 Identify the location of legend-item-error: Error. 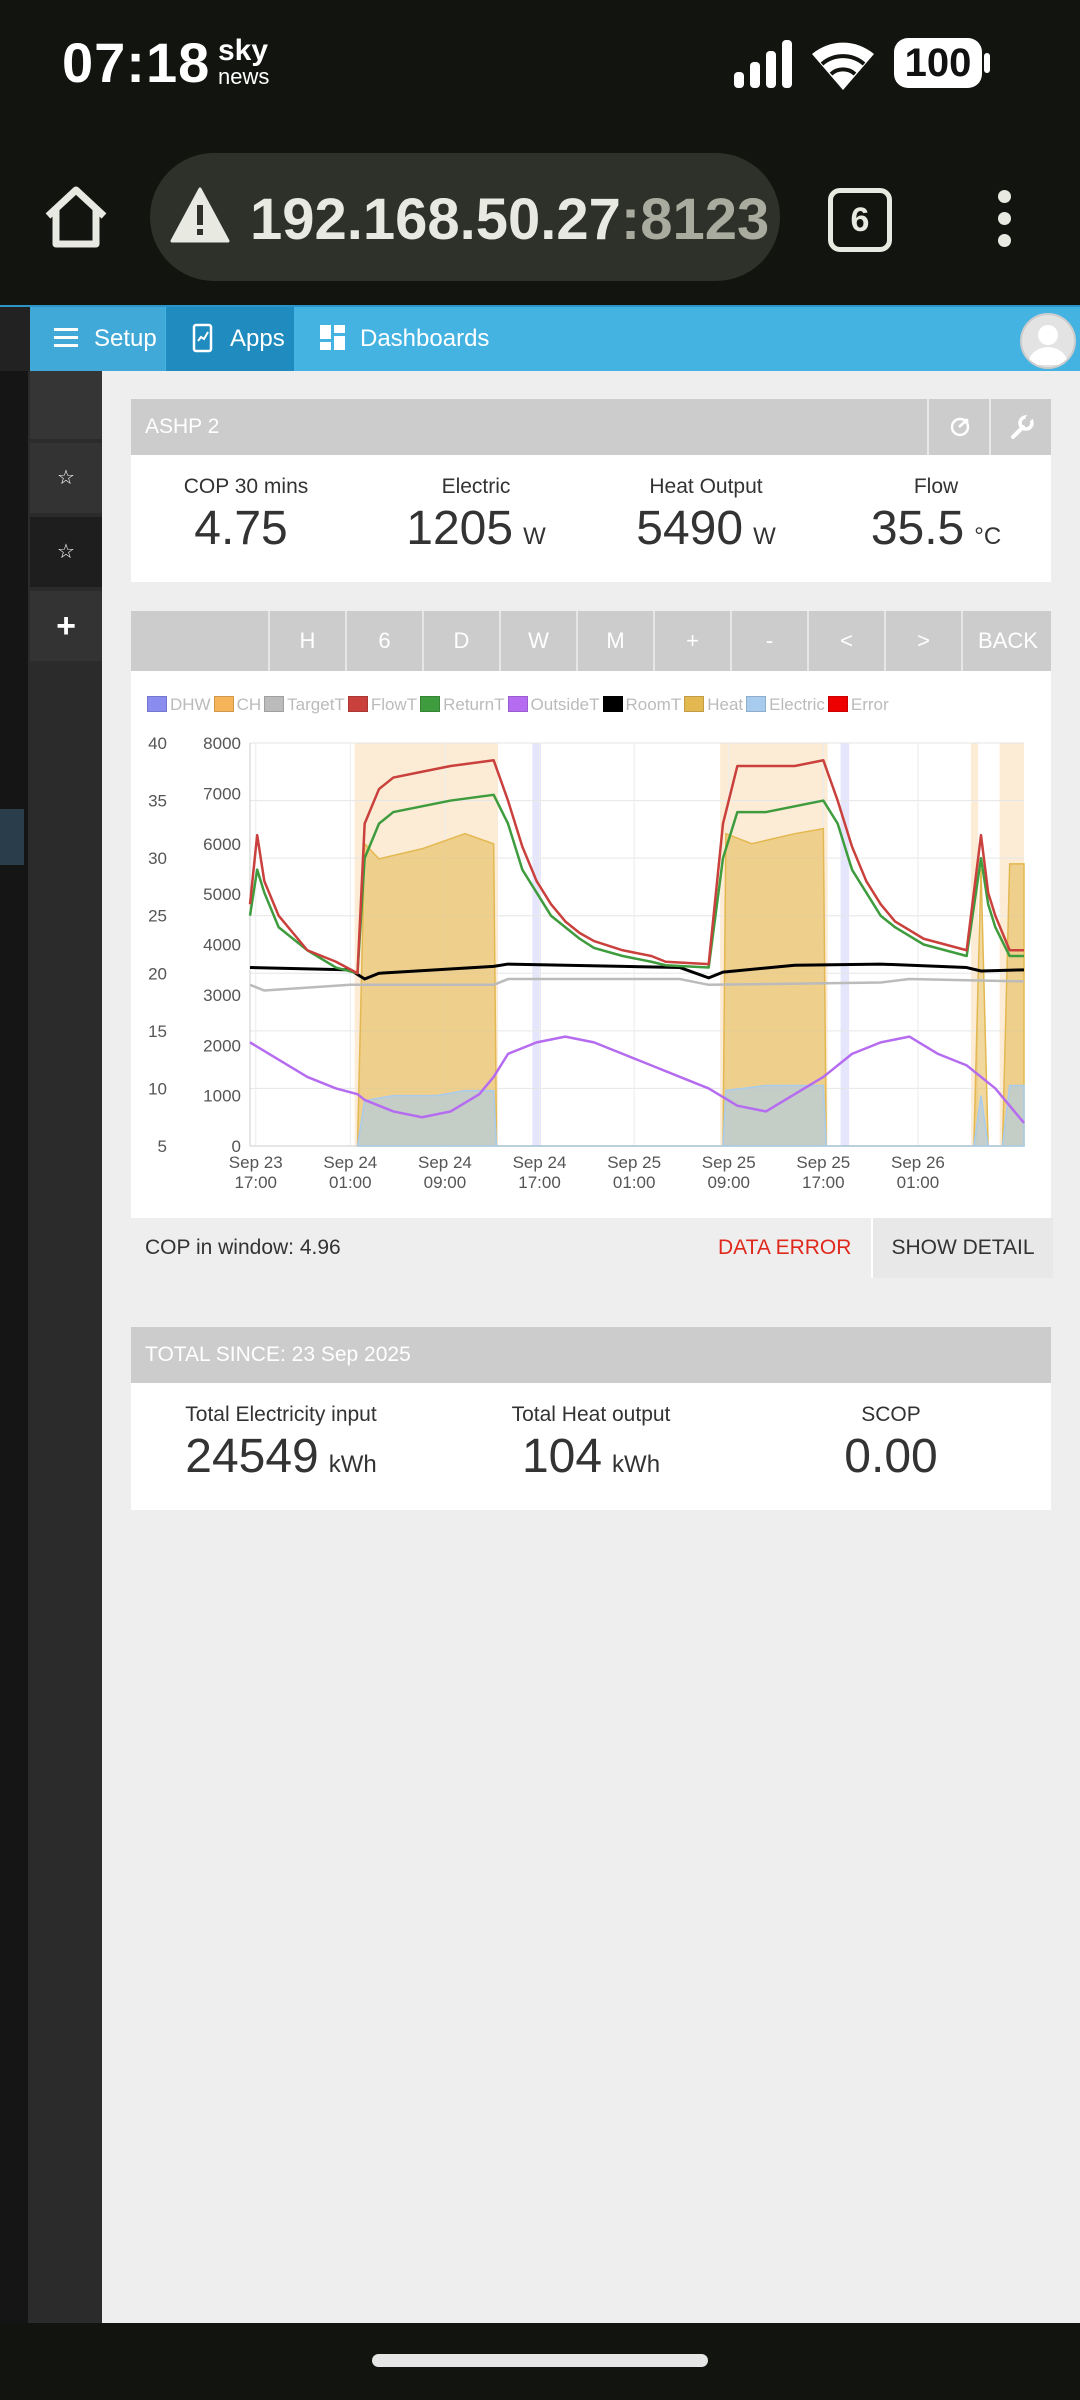
(858, 705).